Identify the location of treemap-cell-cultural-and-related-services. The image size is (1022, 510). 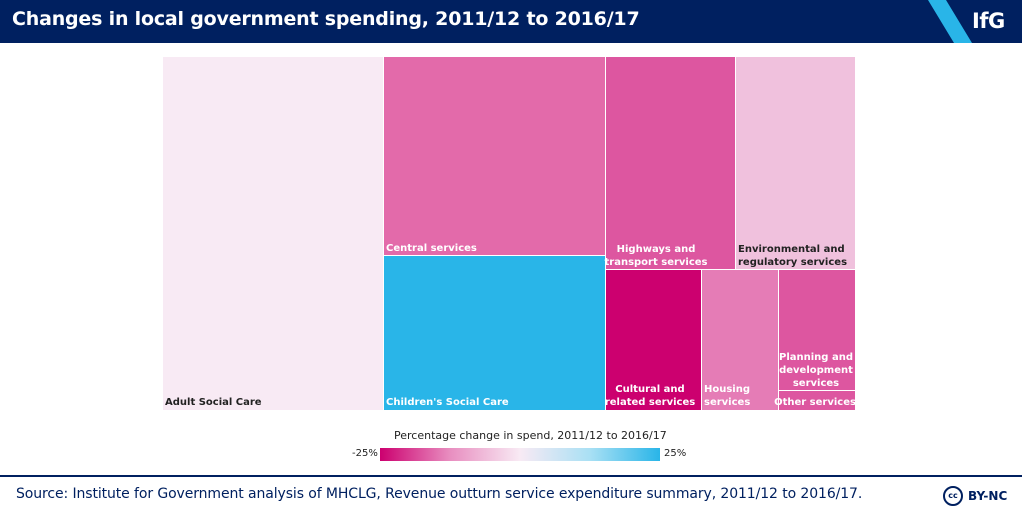
(653, 340).